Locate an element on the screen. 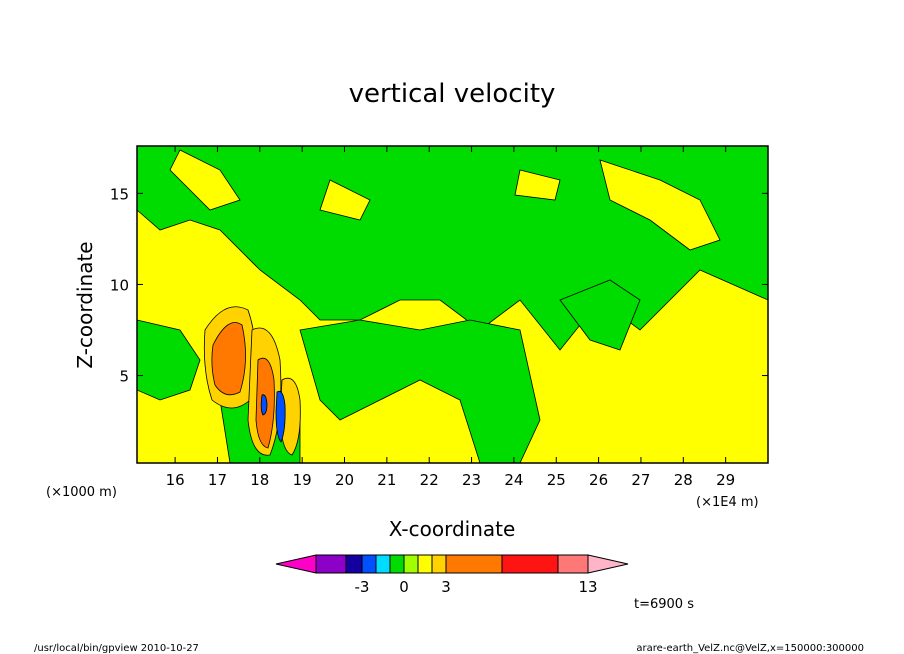  x-tick-label: 29 is located at coordinates (725, 480).